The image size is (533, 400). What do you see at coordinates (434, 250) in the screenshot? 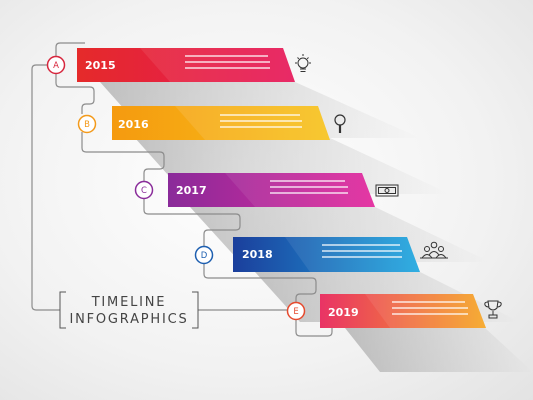
I see `people-group-icon` at bounding box center [434, 250].